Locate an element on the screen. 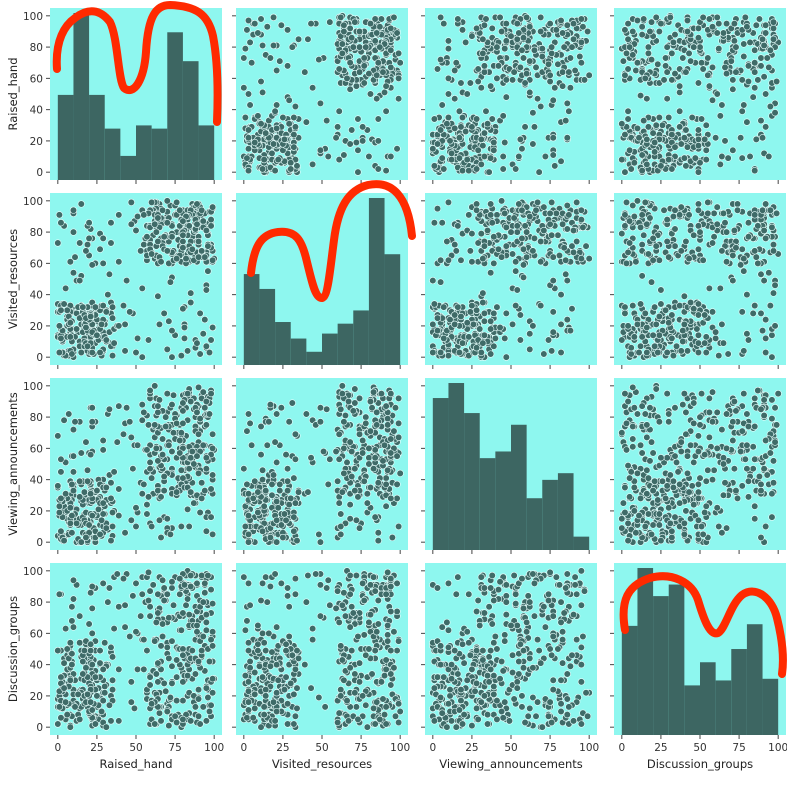 Image resolution: width=787 pixels, height=791 pixels. panel-raised-hand-vs-visited-resources is located at coordinates (320, 96).